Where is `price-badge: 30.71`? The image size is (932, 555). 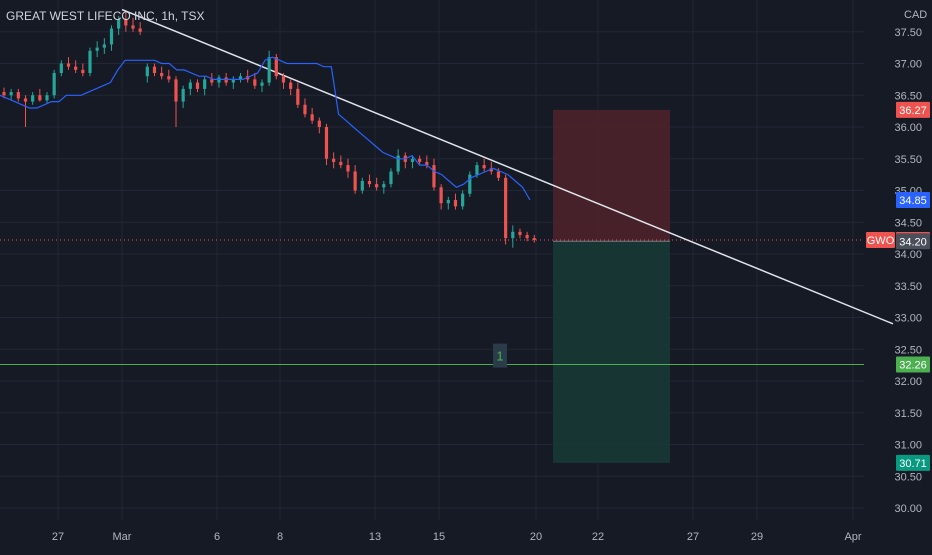
price-badge: 30.71 is located at coordinates (913, 462).